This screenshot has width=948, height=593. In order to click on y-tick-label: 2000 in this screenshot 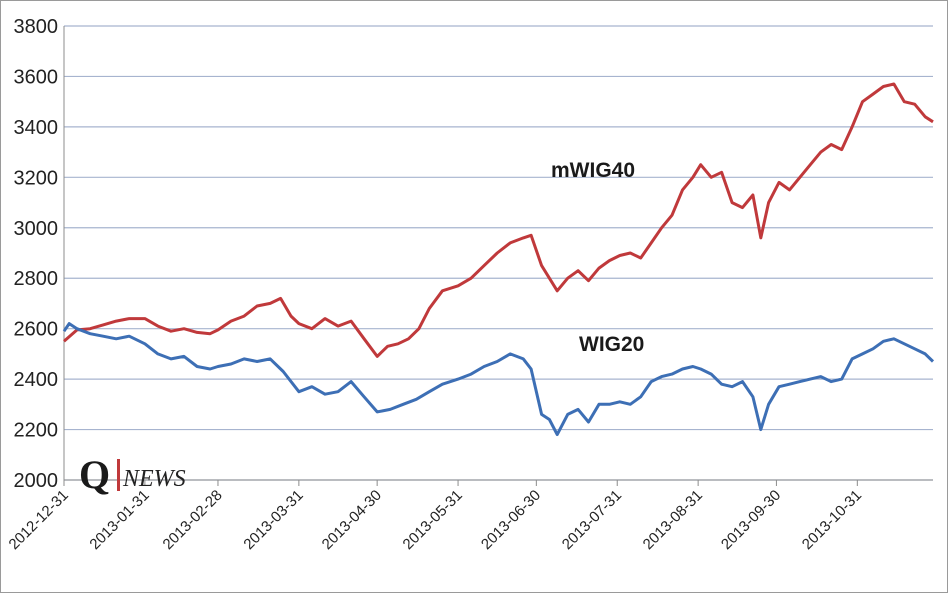, I will do `click(36, 481)`.